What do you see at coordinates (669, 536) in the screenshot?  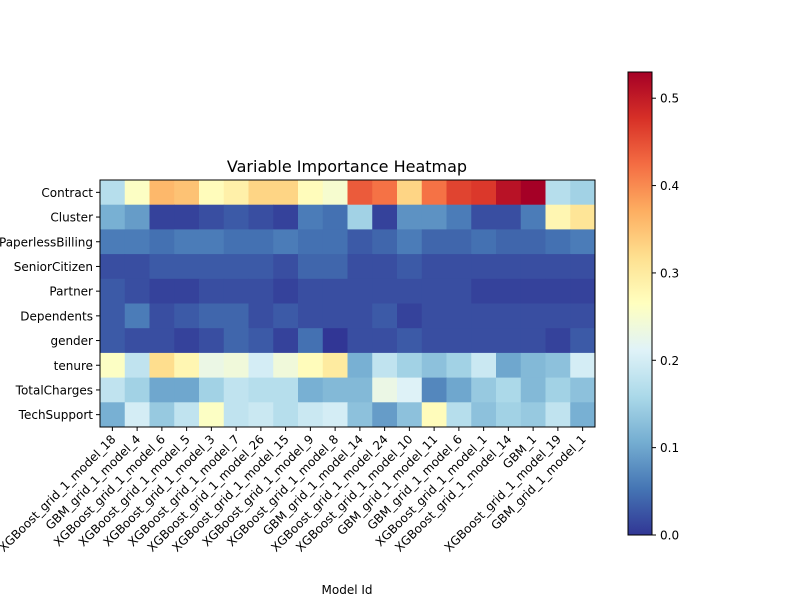 I see `colorbar-tick-label: 0.0` at bounding box center [669, 536].